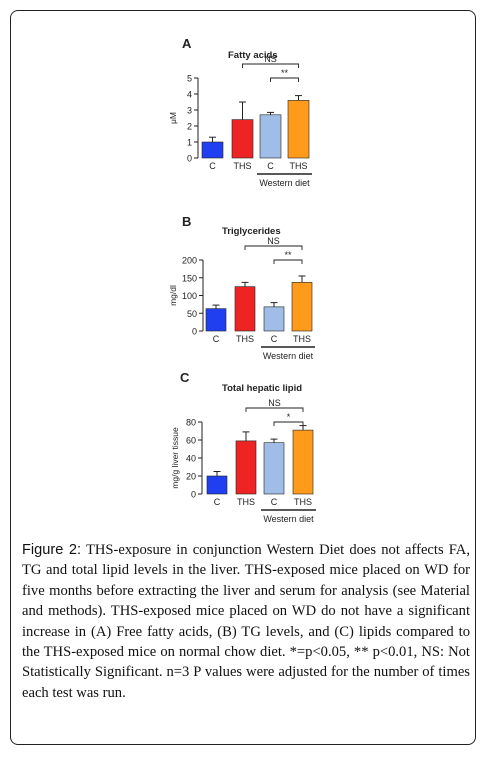 This screenshot has width=489, height=758. What do you see at coordinates (173, 118) in the screenshot?
I see `panel-a-y-axis-label: μM` at bounding box center [173, 118].